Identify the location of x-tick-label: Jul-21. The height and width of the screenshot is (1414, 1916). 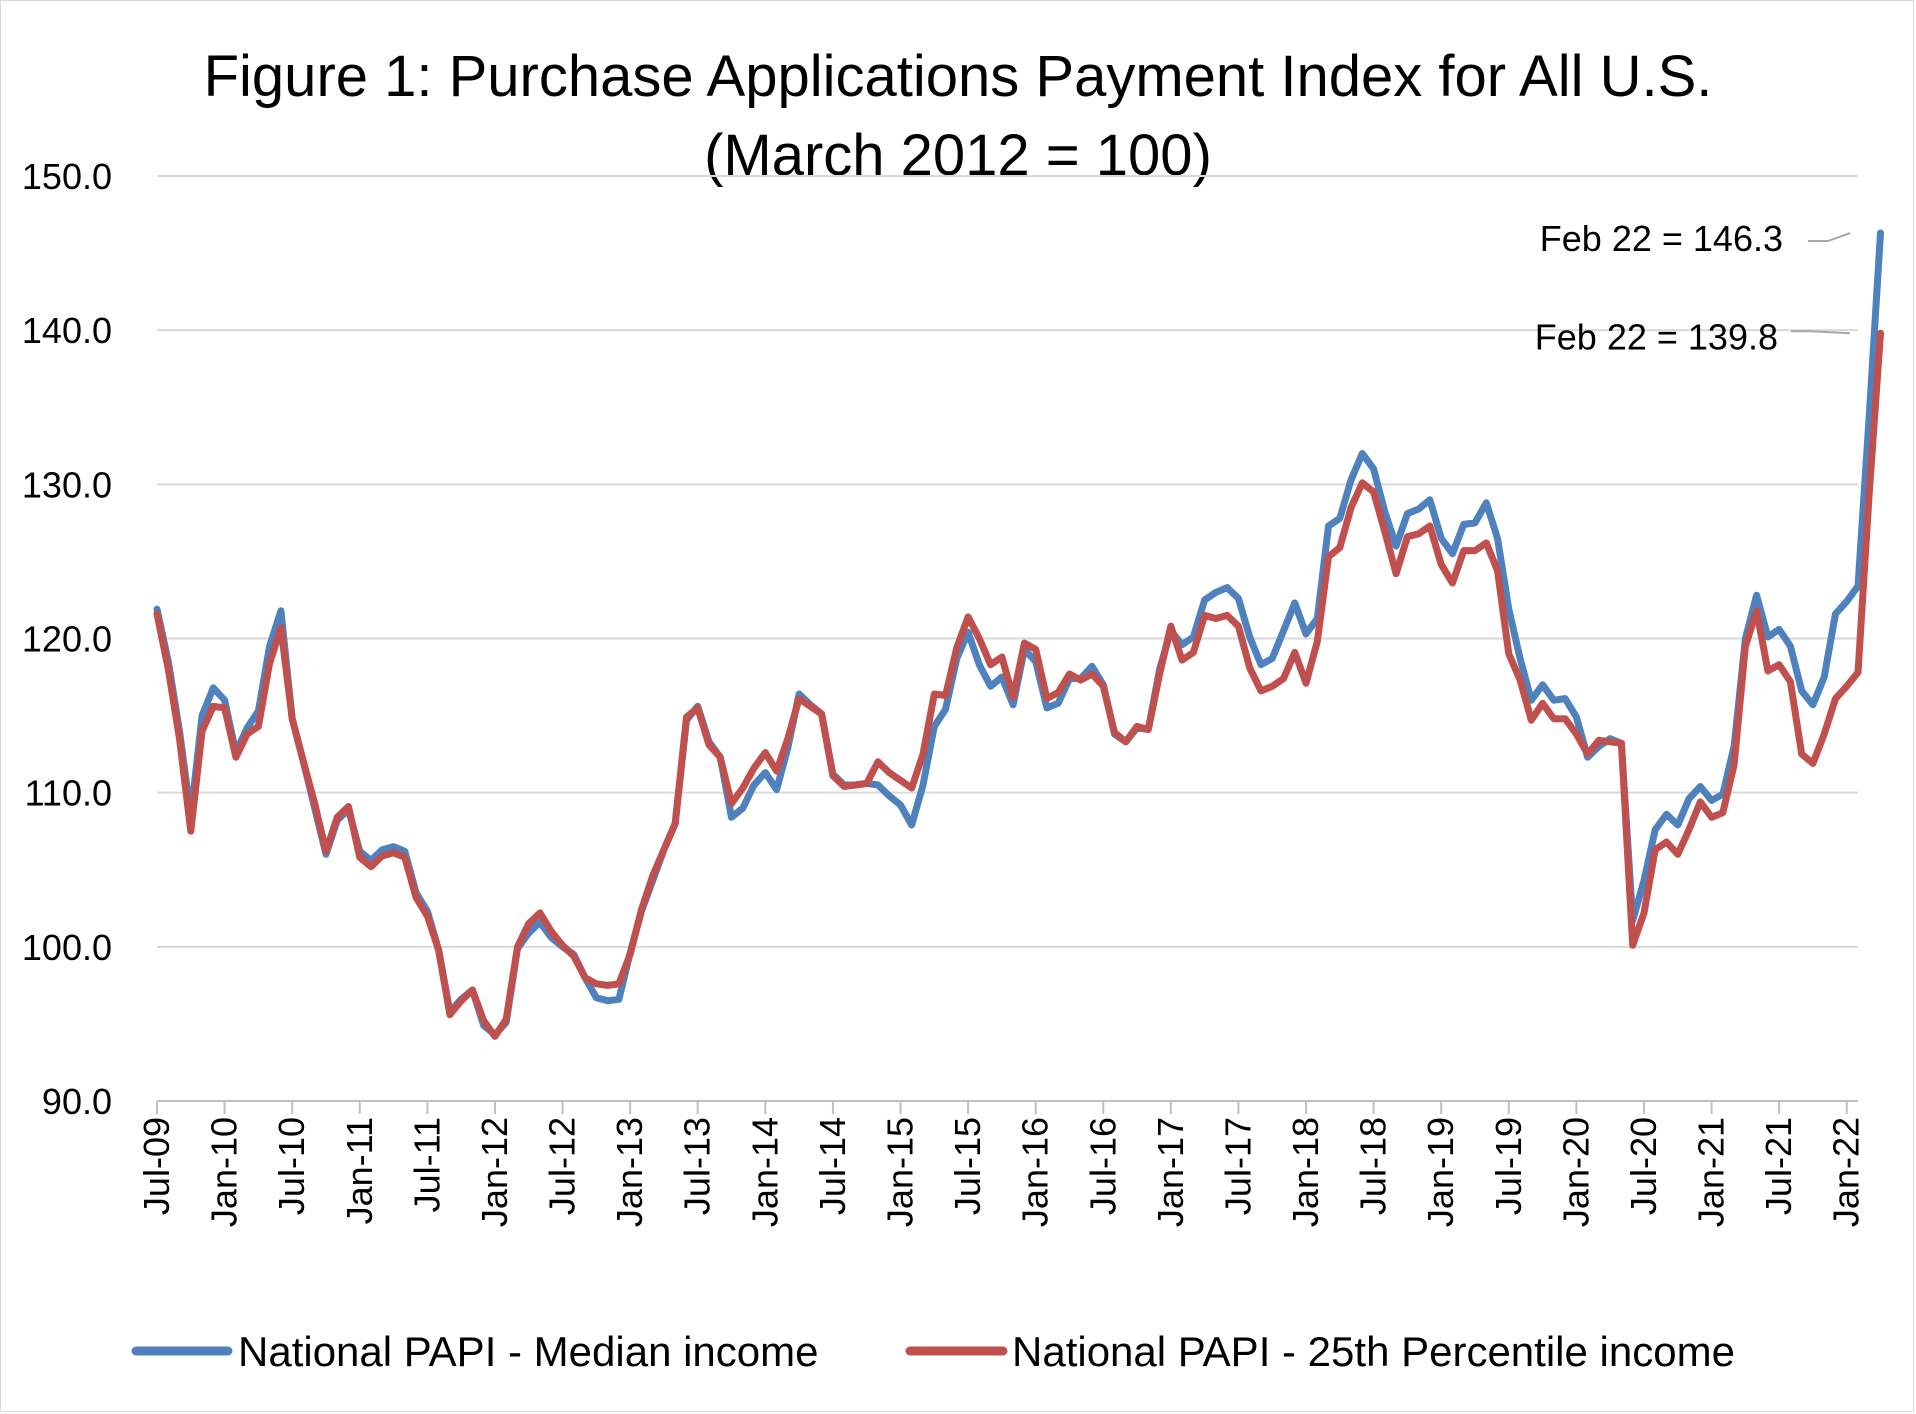
(1778, 1166).